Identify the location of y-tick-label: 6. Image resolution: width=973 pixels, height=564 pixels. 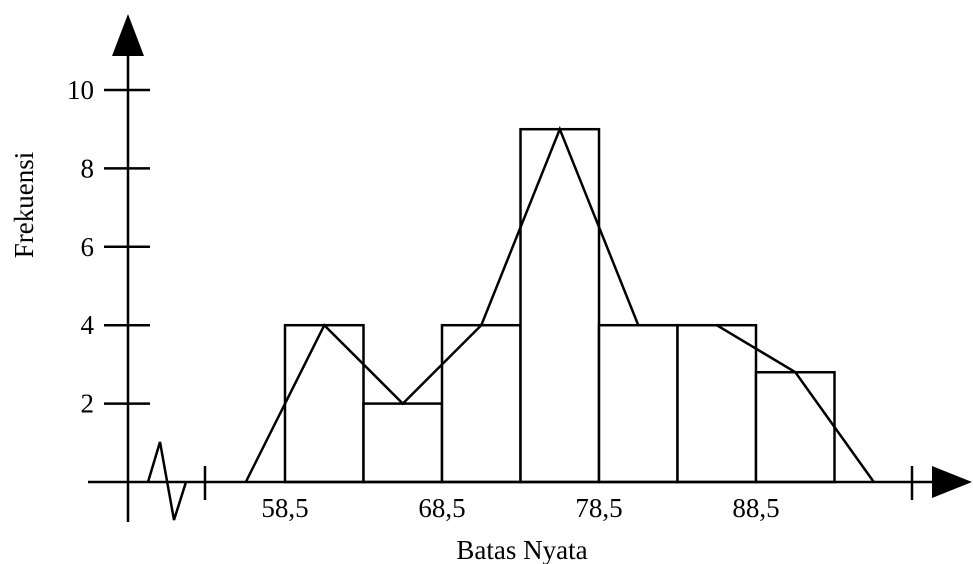
(88, 247).